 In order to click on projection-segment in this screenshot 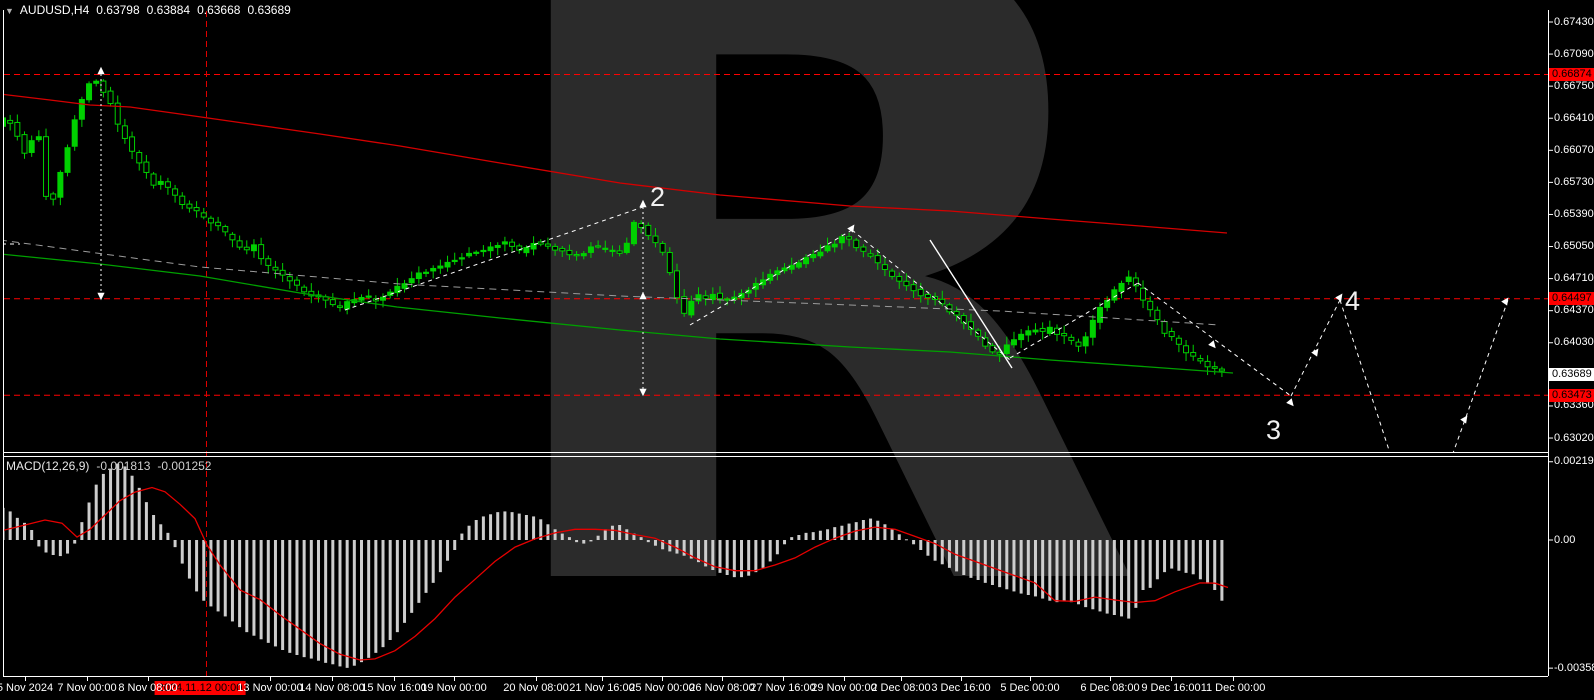, I will do `click(1315, 348)`.